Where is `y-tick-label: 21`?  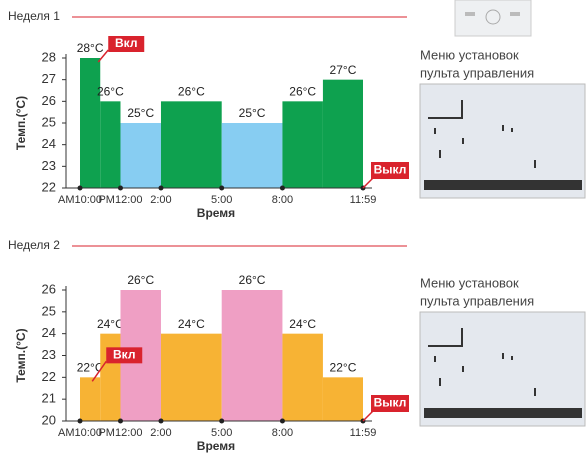
y-tick-label: 21 is located at coordinates (49, 398).